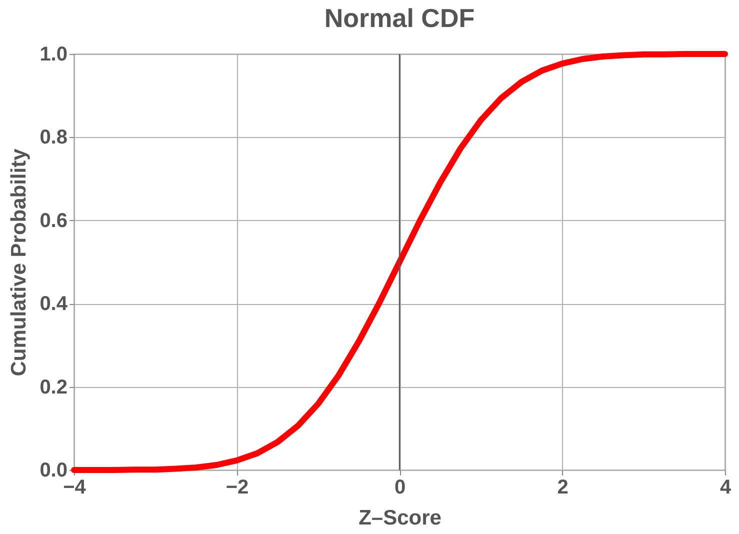 Image resolution: width=739 pixels, height=534 pixels. I want to click on x-tick-label: 4, so click(726, 487).